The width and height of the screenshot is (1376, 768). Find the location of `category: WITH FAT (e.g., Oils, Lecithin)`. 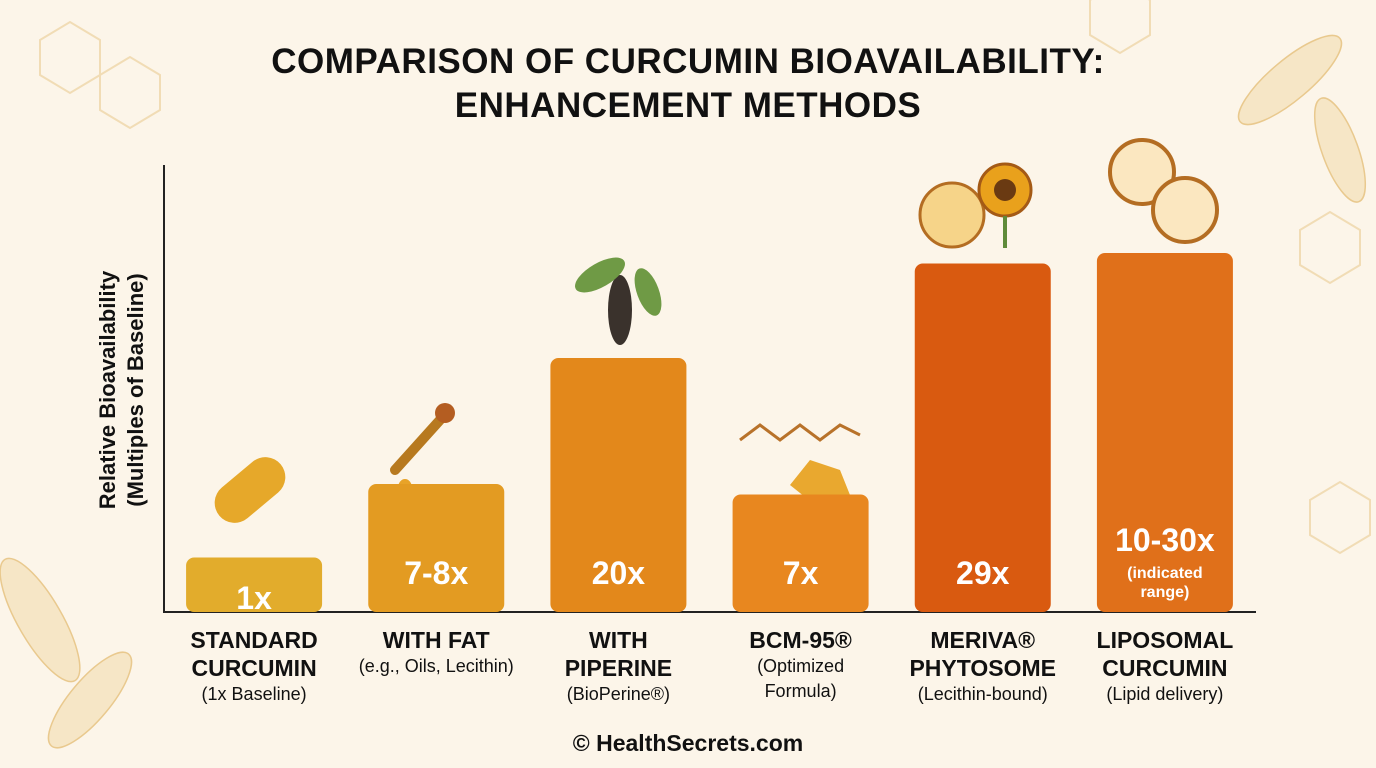

category: WITH FAT (e.g., Oils, Lecithin) is located at coordinates (436, 652).